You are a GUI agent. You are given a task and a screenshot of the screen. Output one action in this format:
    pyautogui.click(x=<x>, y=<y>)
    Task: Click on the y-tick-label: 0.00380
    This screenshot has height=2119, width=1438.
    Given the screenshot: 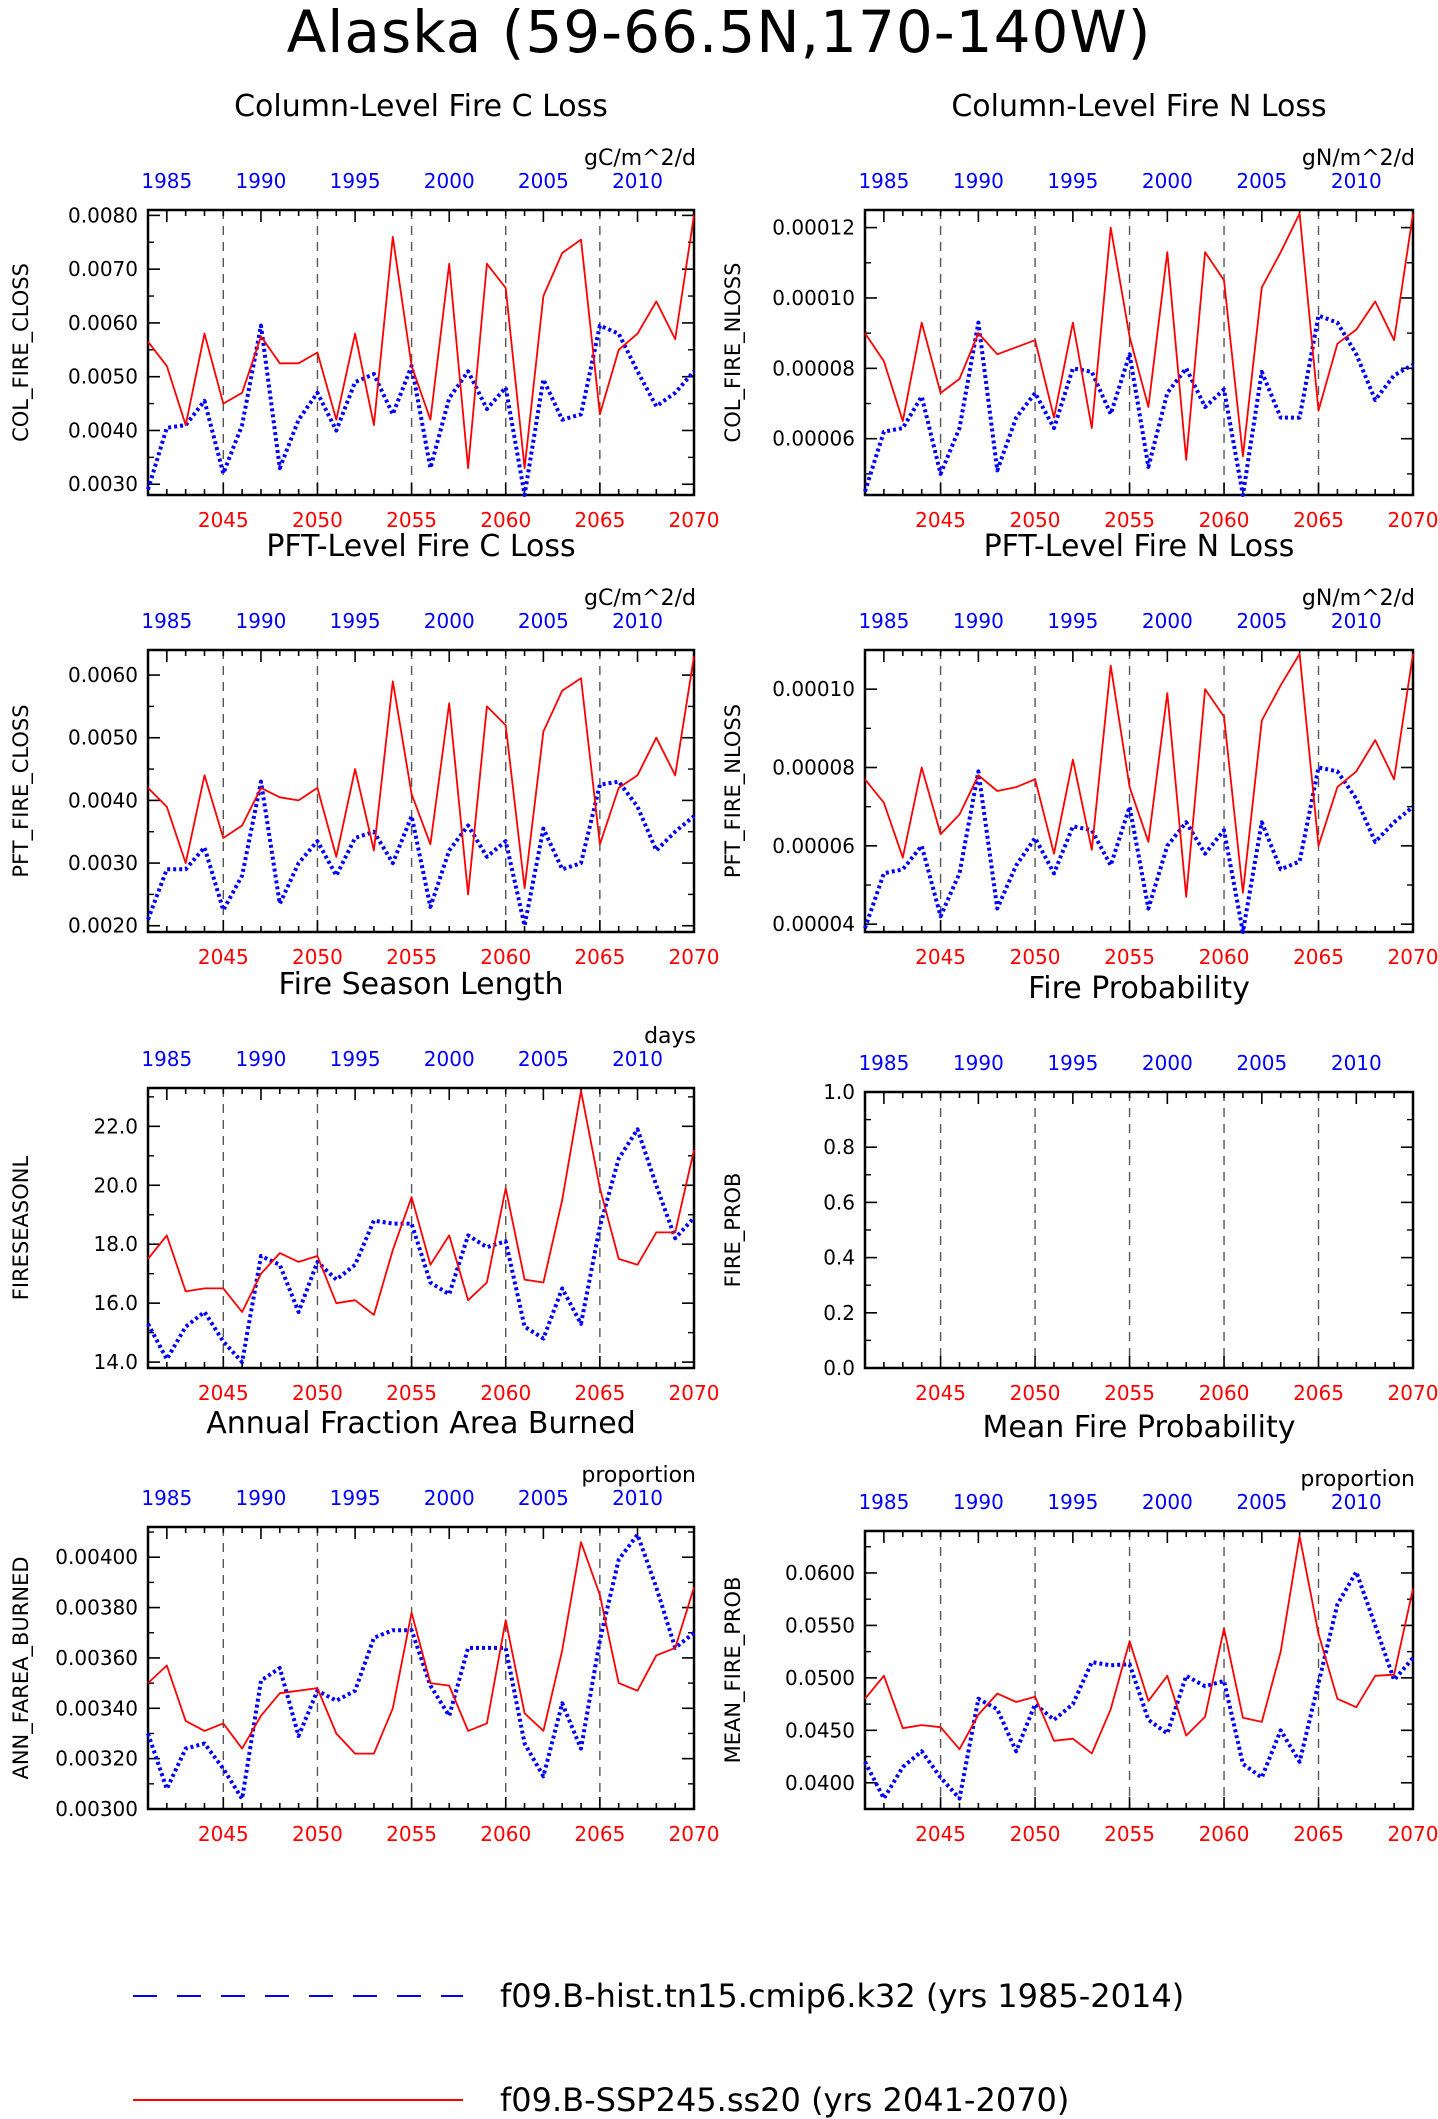 What is the action you would take?
    pyautogui.click(x=96, y=1608)
    